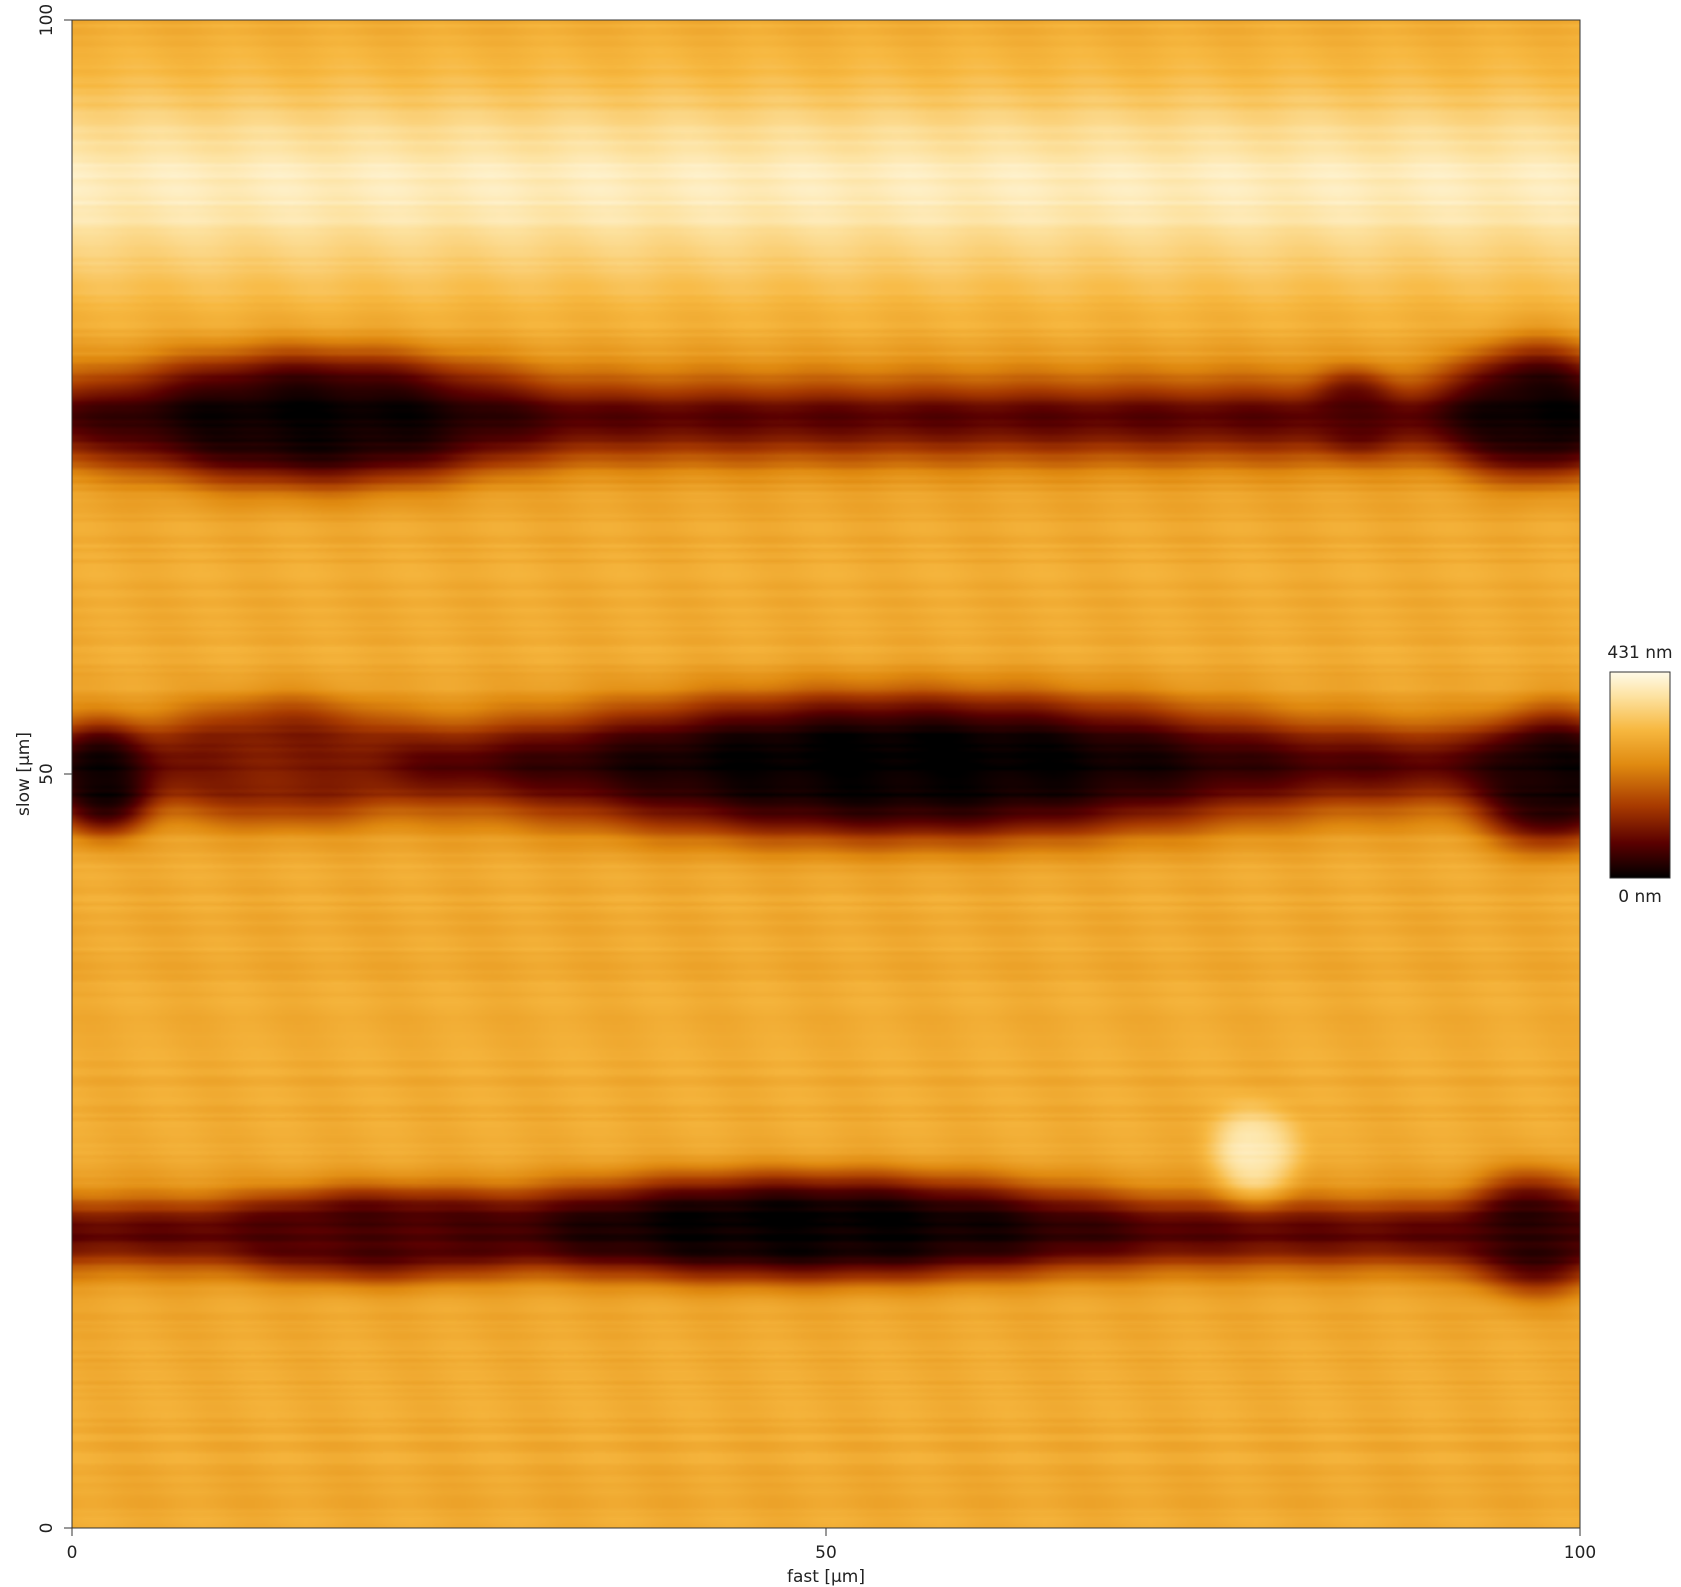  What do you see at coordinates (826, 1577) in the screenshot?
I see `x-axis-label: fast [µm]` at bounding box center [826, 1577].